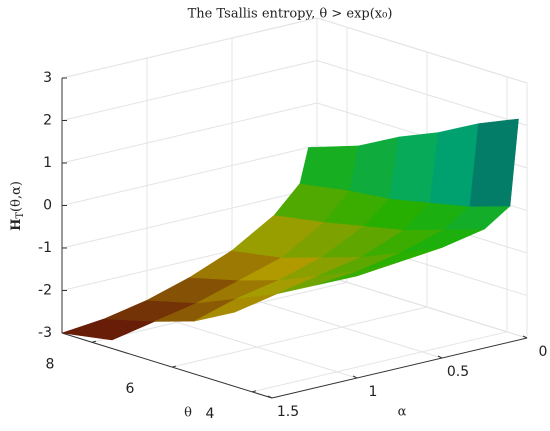 The image size is (550, 431). I want to click on y-tick-label: 0.5, so click(458, 372).